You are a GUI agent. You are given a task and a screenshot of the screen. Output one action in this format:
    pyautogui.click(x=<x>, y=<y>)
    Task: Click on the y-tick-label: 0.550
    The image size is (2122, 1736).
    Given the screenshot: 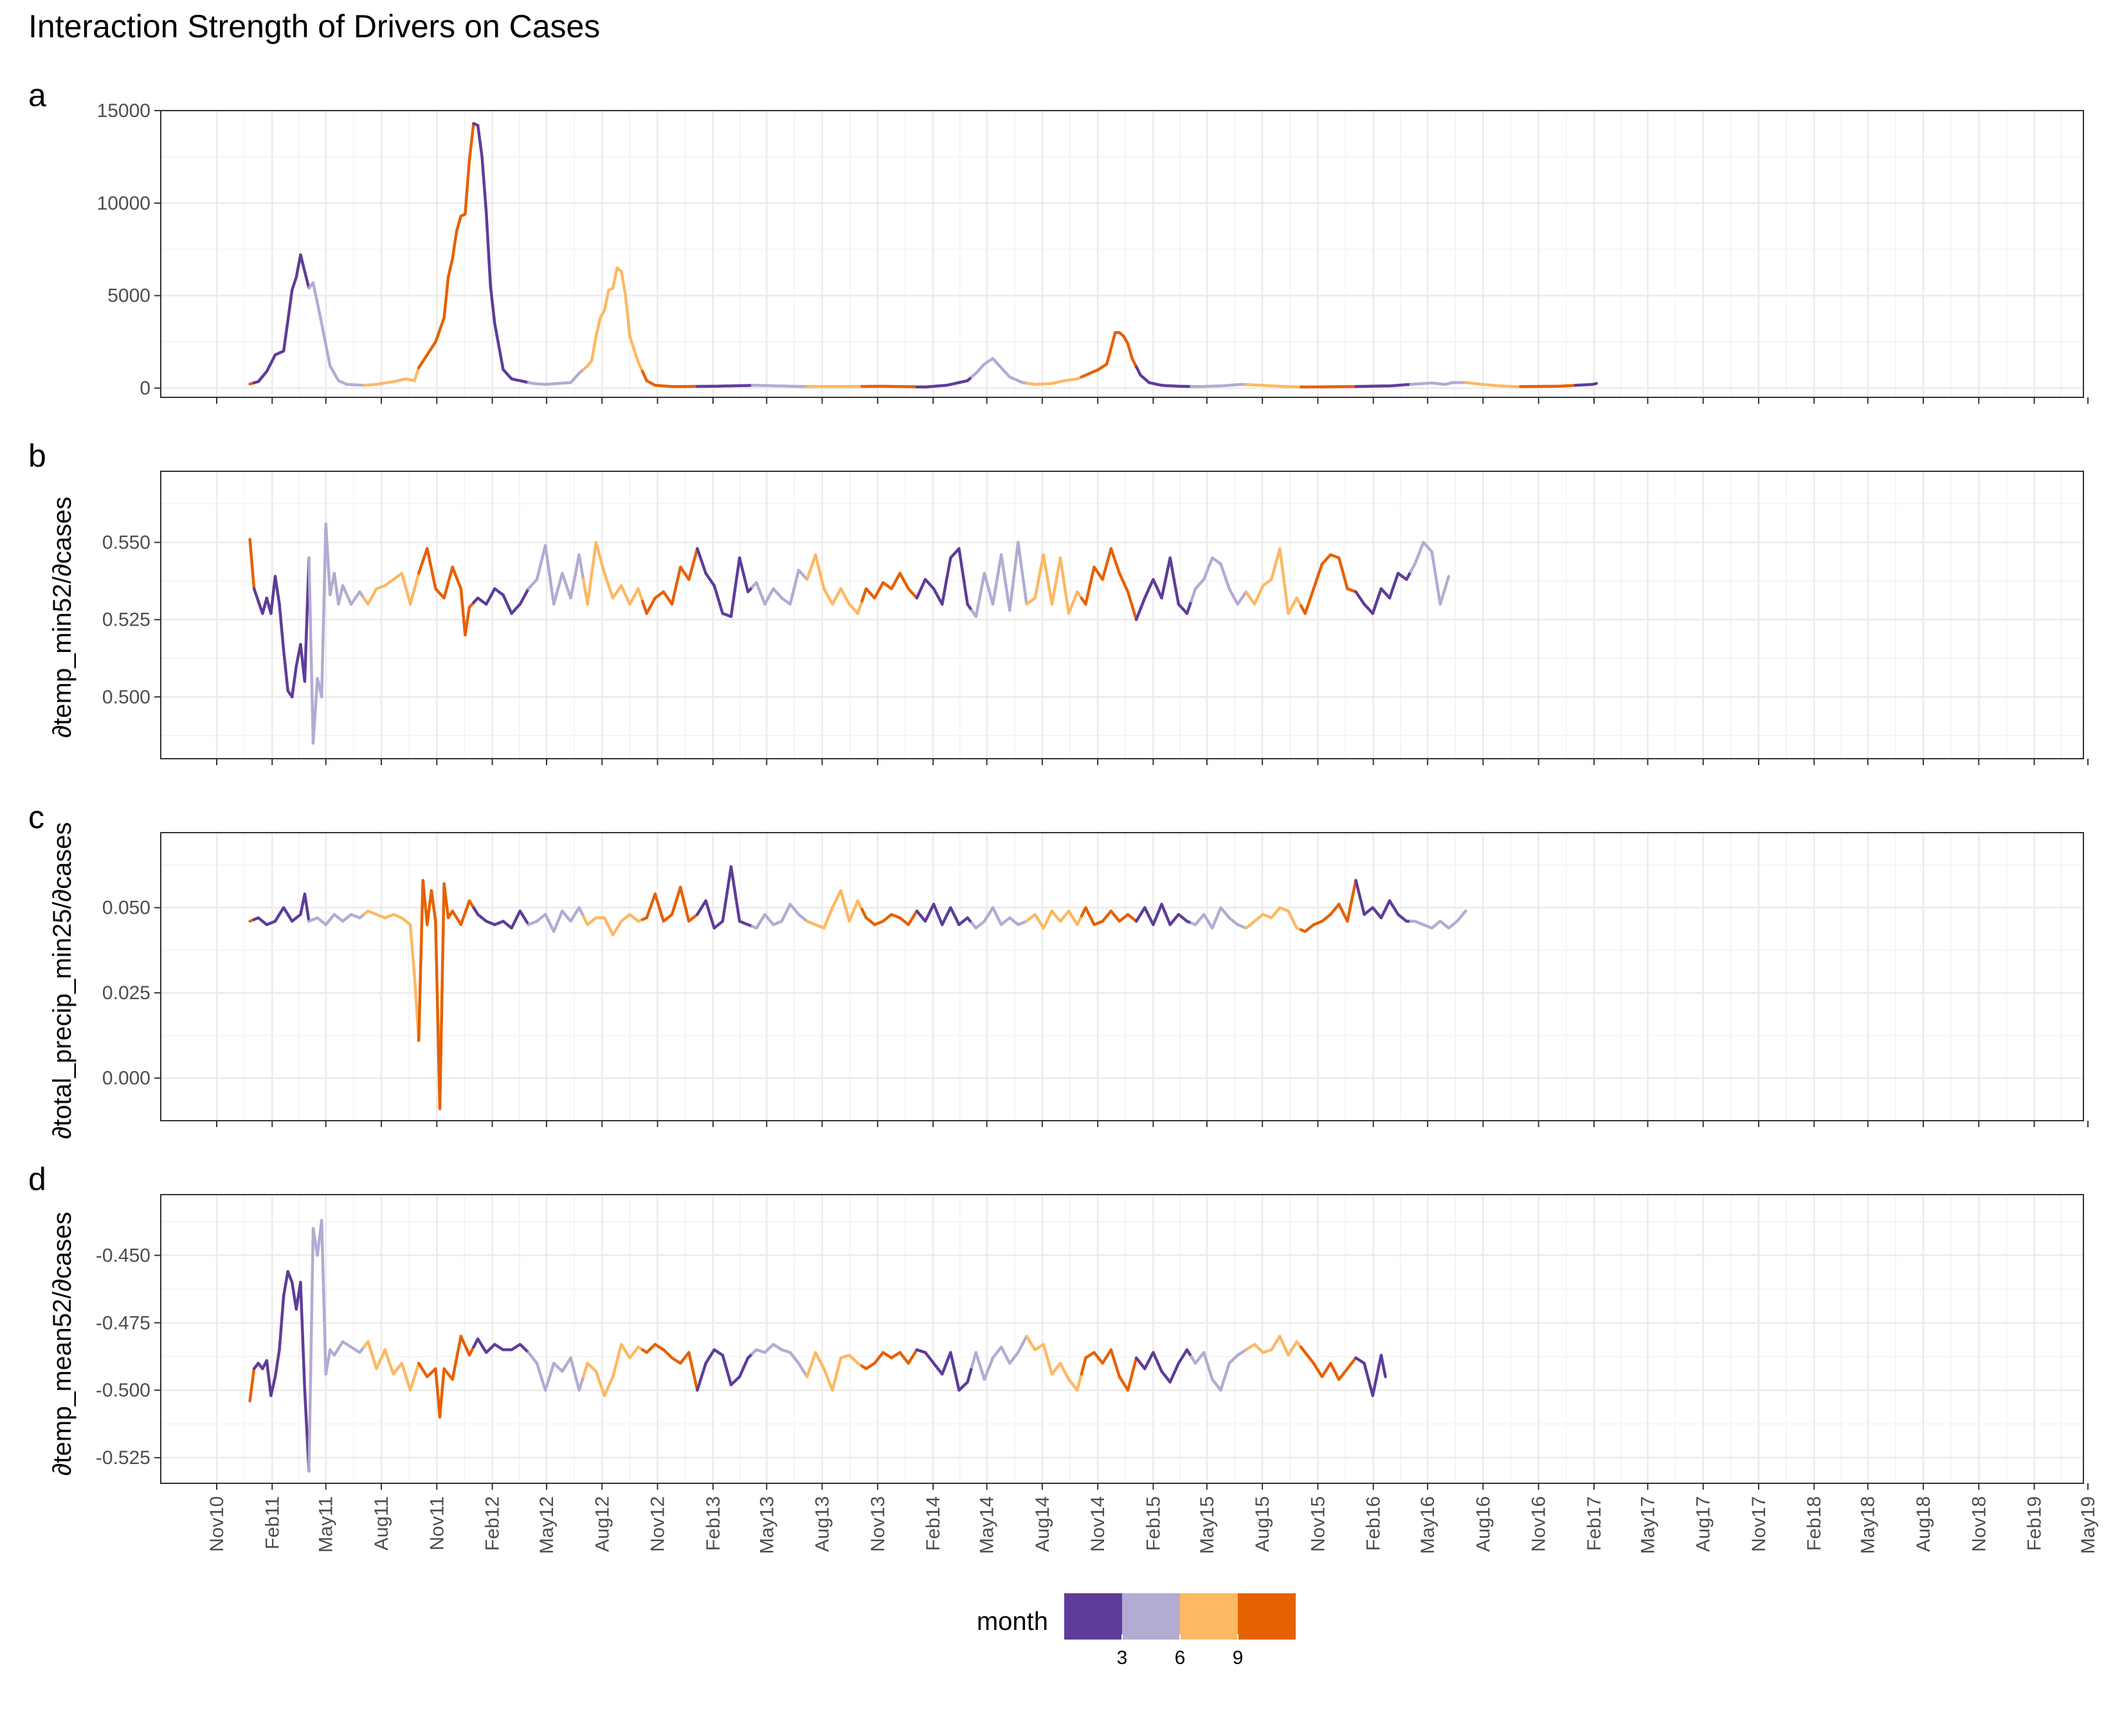 What is the action you would take?
    pyautogui.click(x=126, y=543)
    